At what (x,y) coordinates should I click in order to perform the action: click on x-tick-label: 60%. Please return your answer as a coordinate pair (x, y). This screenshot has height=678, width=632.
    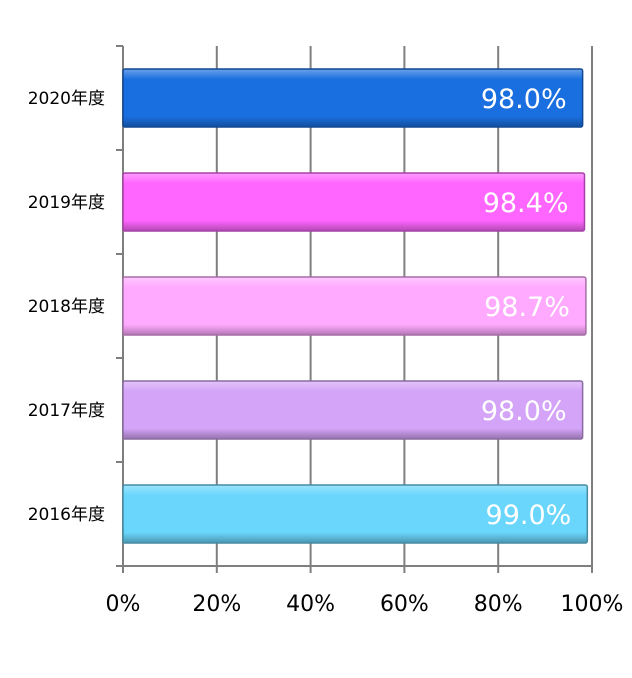
    Looking at the image, I should click on (404, 604).